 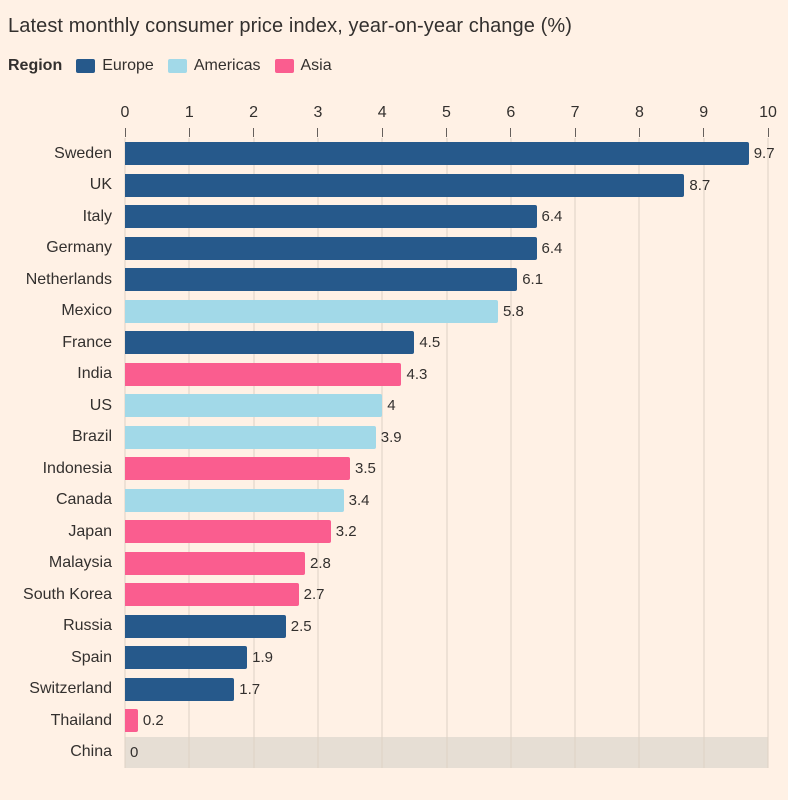 I want to click on legend-swatch-asia, so click(x=284, y=66).